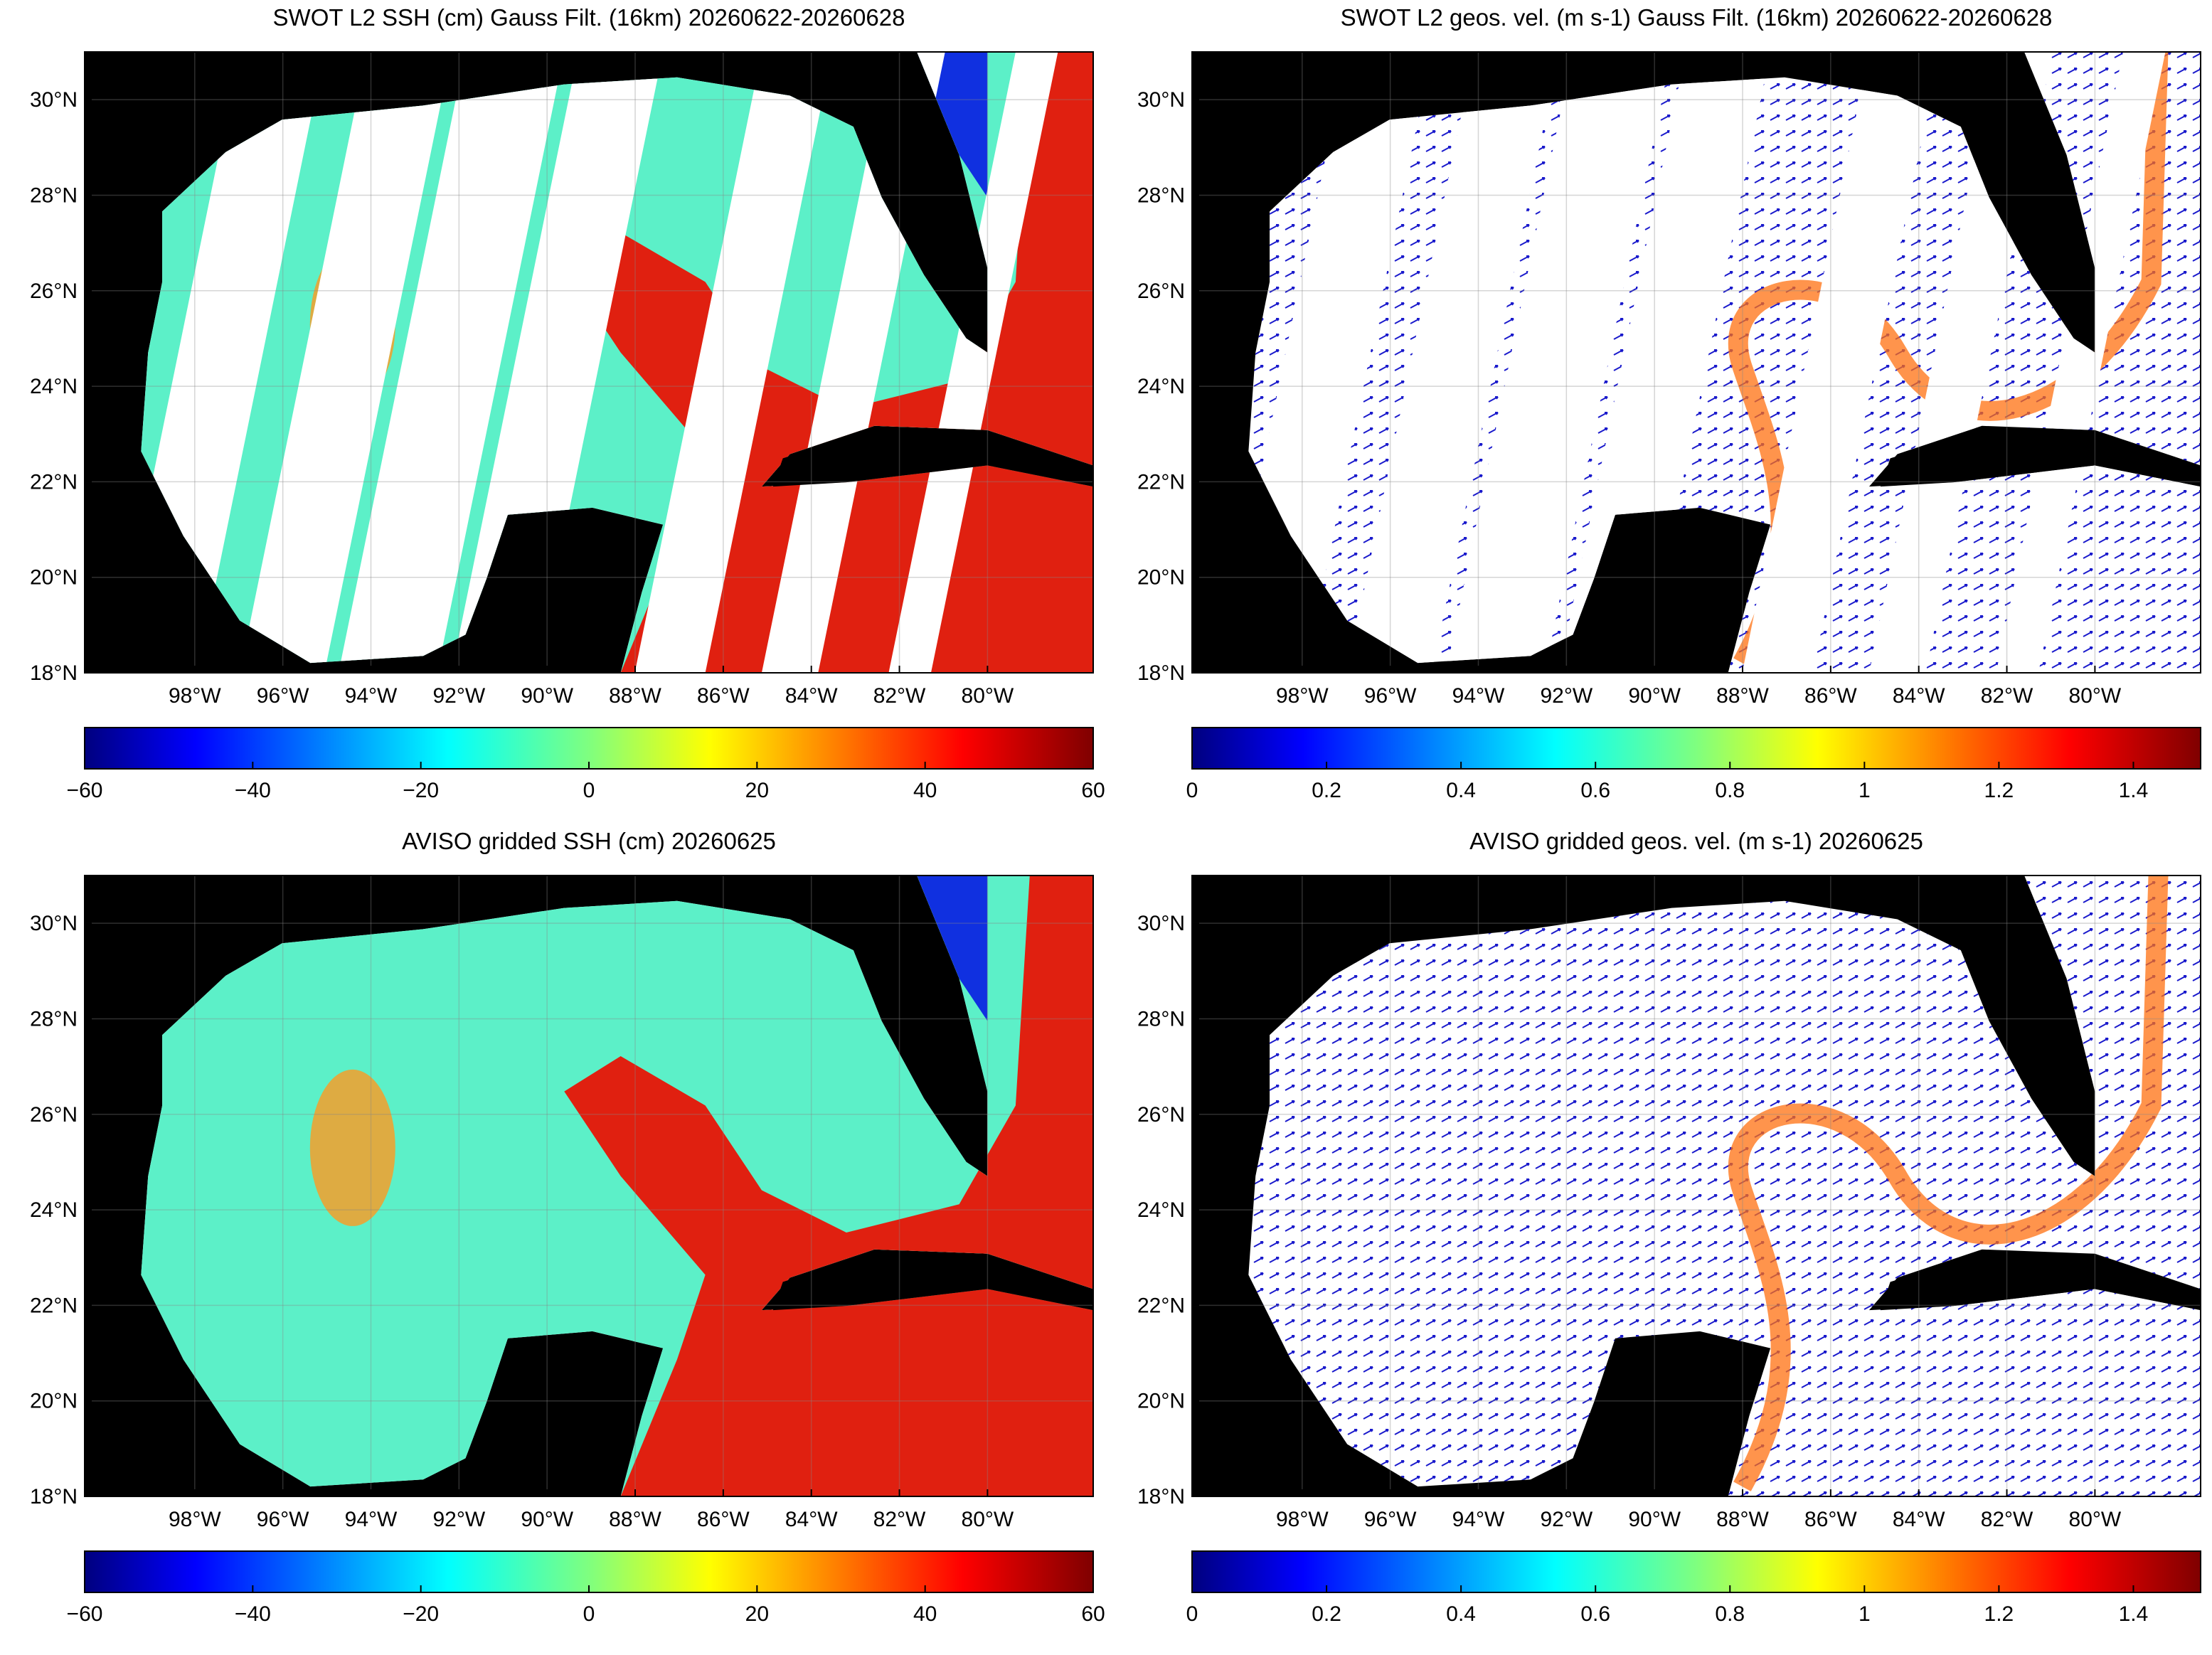 The height and width of the screenshot is (1655, 2212). What do you see at coordinates (1461, 1614) in the screenshot?
I see `colorbar-tick-label: 0.4` at bounding box center [1461, 1614].